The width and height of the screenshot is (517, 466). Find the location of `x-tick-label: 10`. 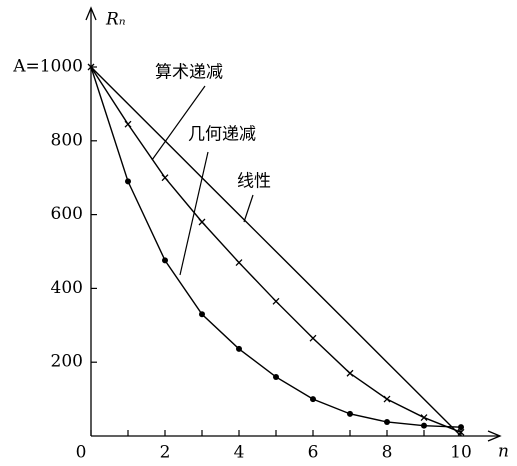

x-tick-label: 10 is located at coordinates (461, 453).